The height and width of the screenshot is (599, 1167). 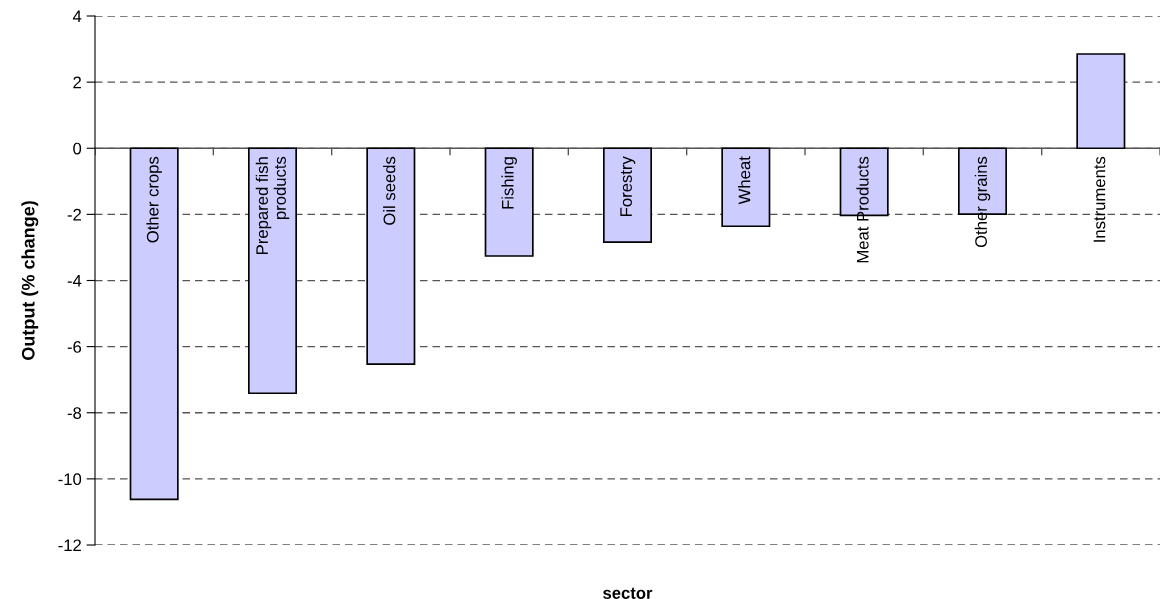 What do you see at coordinates (272, 205) in the screenshot?
I see `x-tick-label: Prepared fish products` at bounding box center [272, 205].